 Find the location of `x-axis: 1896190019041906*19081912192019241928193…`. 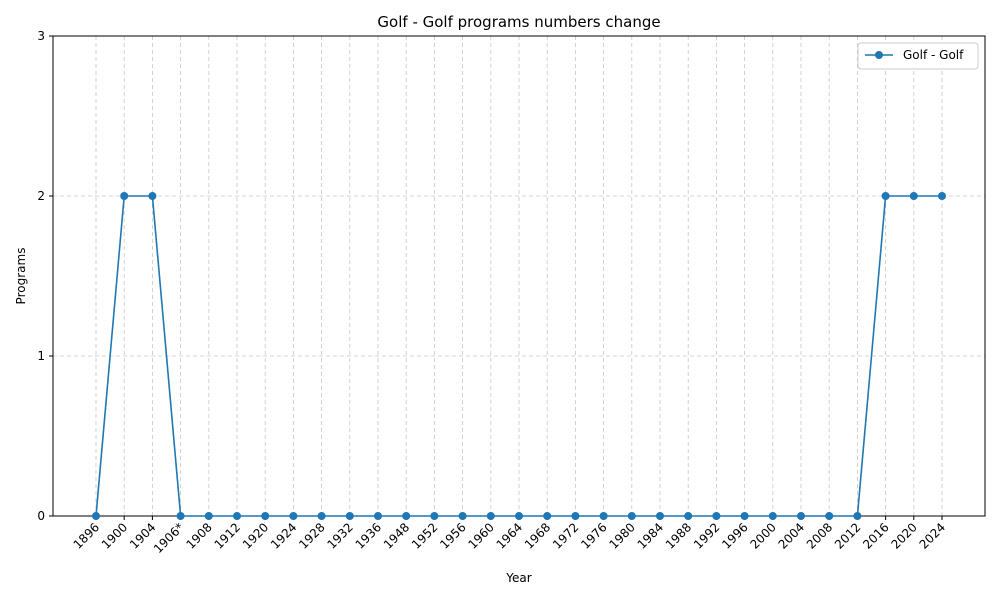

x-axis: 1896190019041906*19081912192019241928193… is located at coordinates (509, 536).